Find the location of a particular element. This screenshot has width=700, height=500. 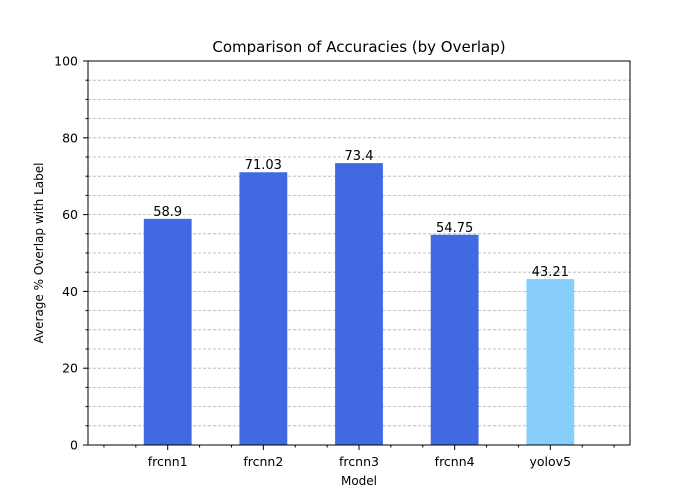

bar-frcnn3 is located at coordinates (359, 304).